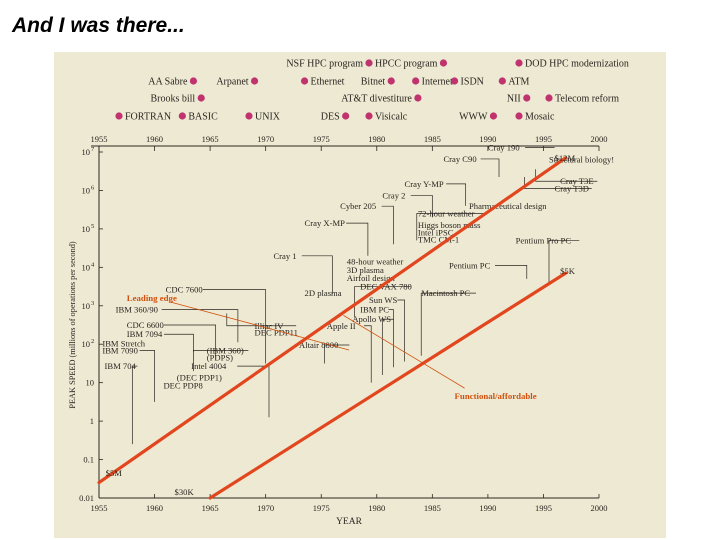  I want to click on y-tick-exponent: 6, so click(93, 187).